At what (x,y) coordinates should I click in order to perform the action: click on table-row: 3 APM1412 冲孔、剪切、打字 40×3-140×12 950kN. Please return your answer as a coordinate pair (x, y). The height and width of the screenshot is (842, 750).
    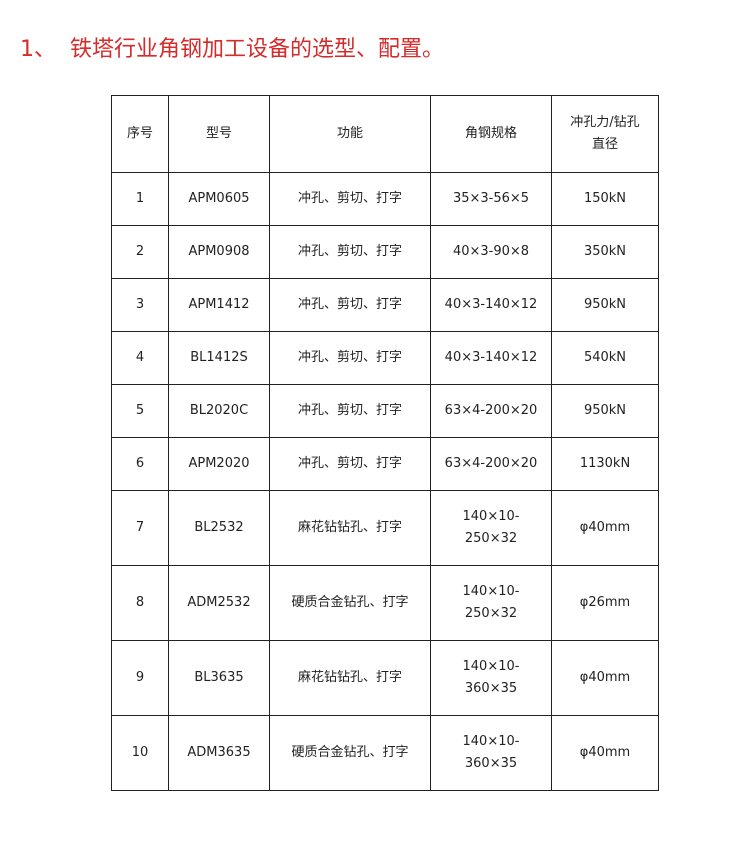
    Looking at the image, I should click on (385, 305).